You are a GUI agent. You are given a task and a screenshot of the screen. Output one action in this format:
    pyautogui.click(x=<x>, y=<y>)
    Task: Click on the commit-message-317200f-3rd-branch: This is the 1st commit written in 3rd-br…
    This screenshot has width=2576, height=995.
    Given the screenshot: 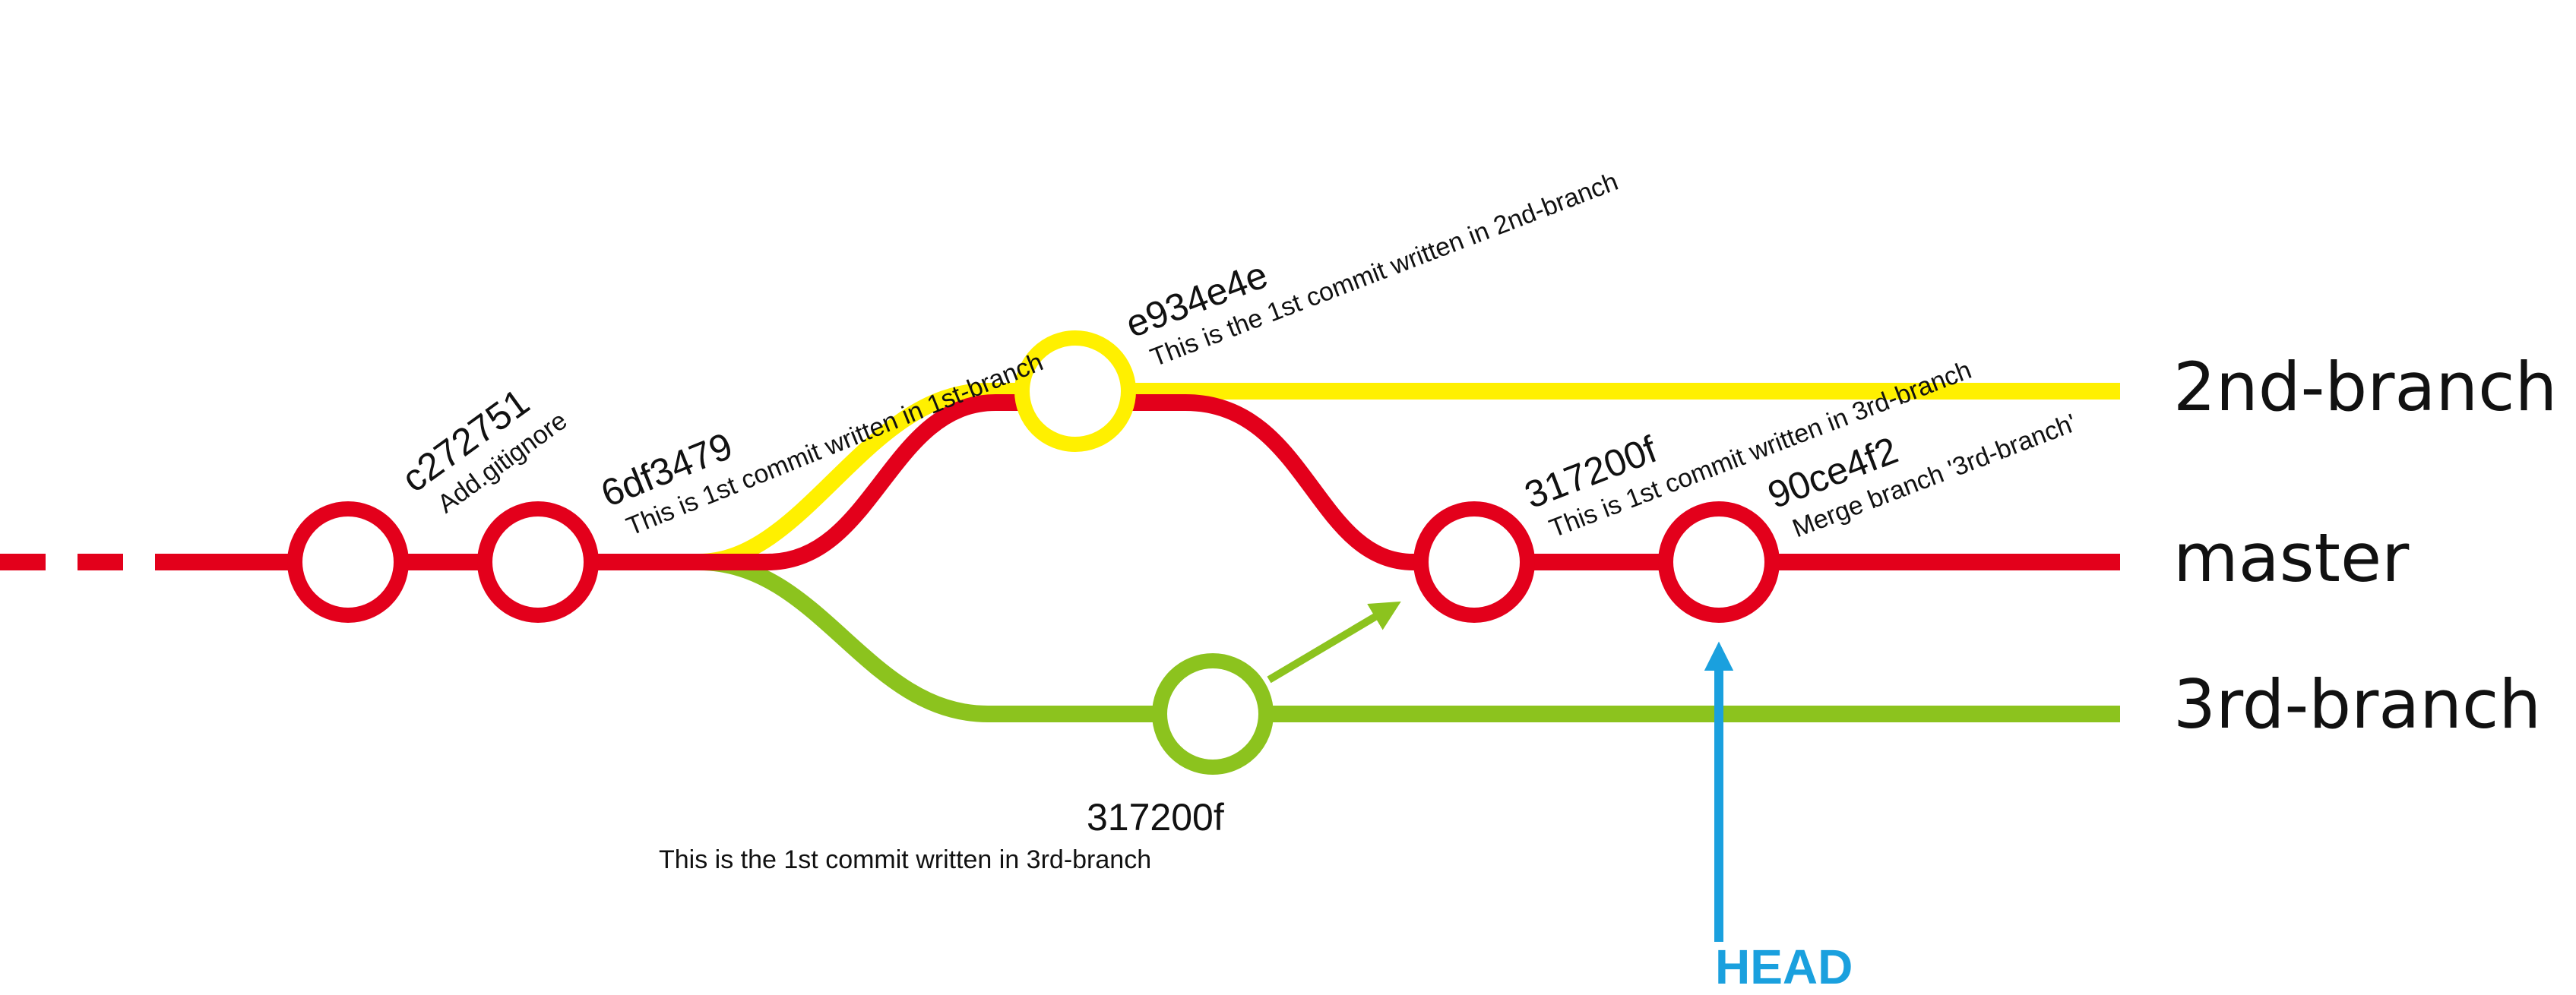 What is the action you would take?
    pyautogui.click(x=905, y=859)
    